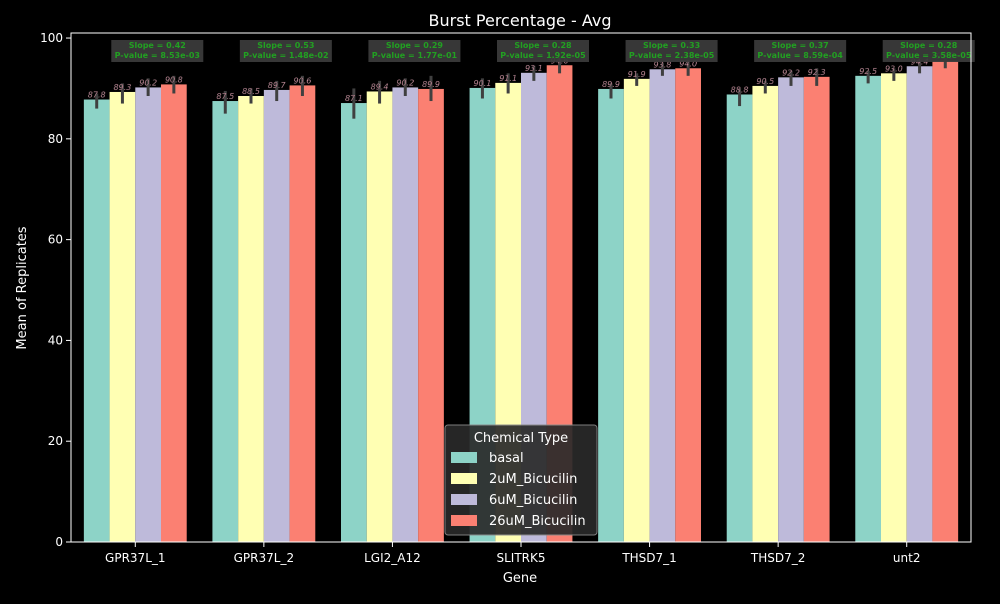  Describe the element at coordinates (506, 458) in the screenshot. I see `legend-entry: basal` at that location.